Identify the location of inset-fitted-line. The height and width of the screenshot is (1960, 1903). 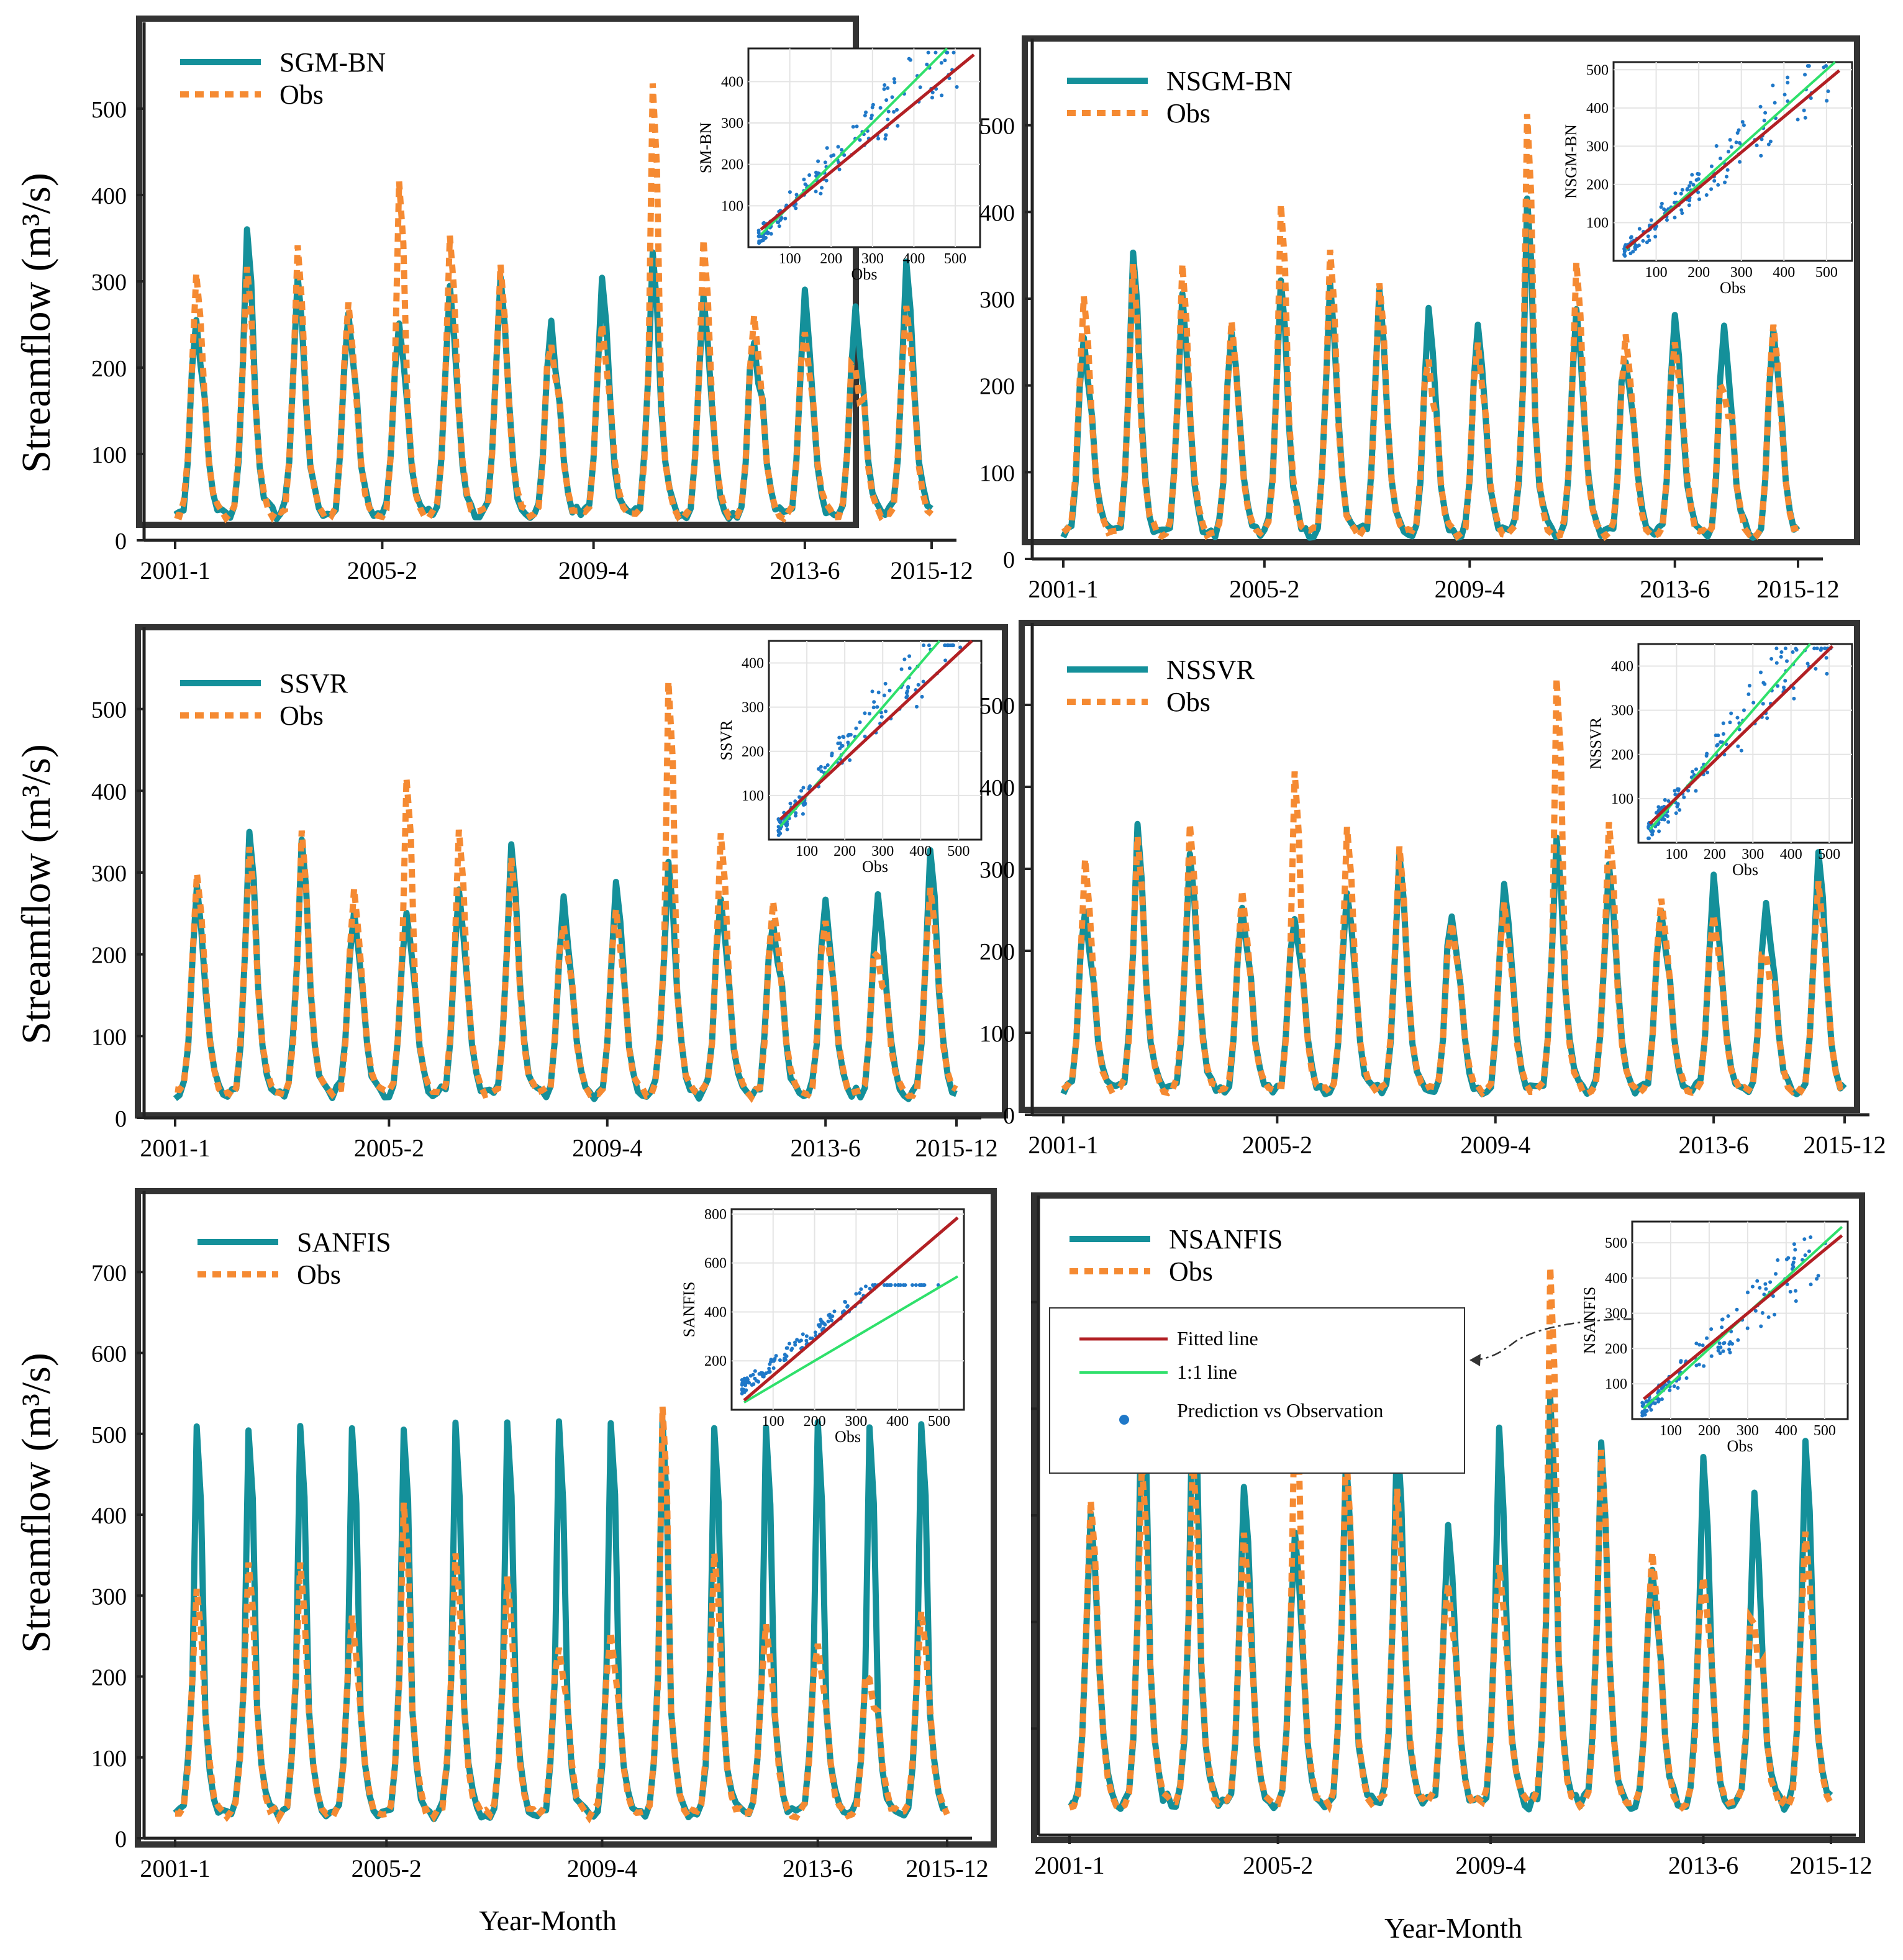
(1733, 160).